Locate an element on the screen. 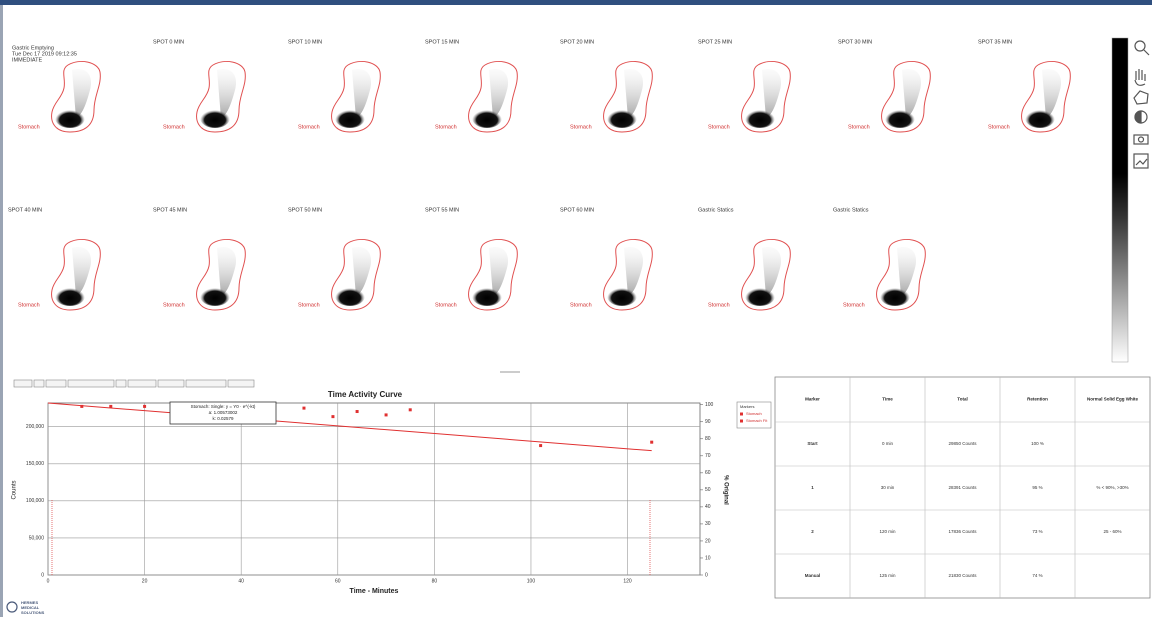 This screenshot has height=622, width=1152. table-header: Time is located at coordinates (887, 399).